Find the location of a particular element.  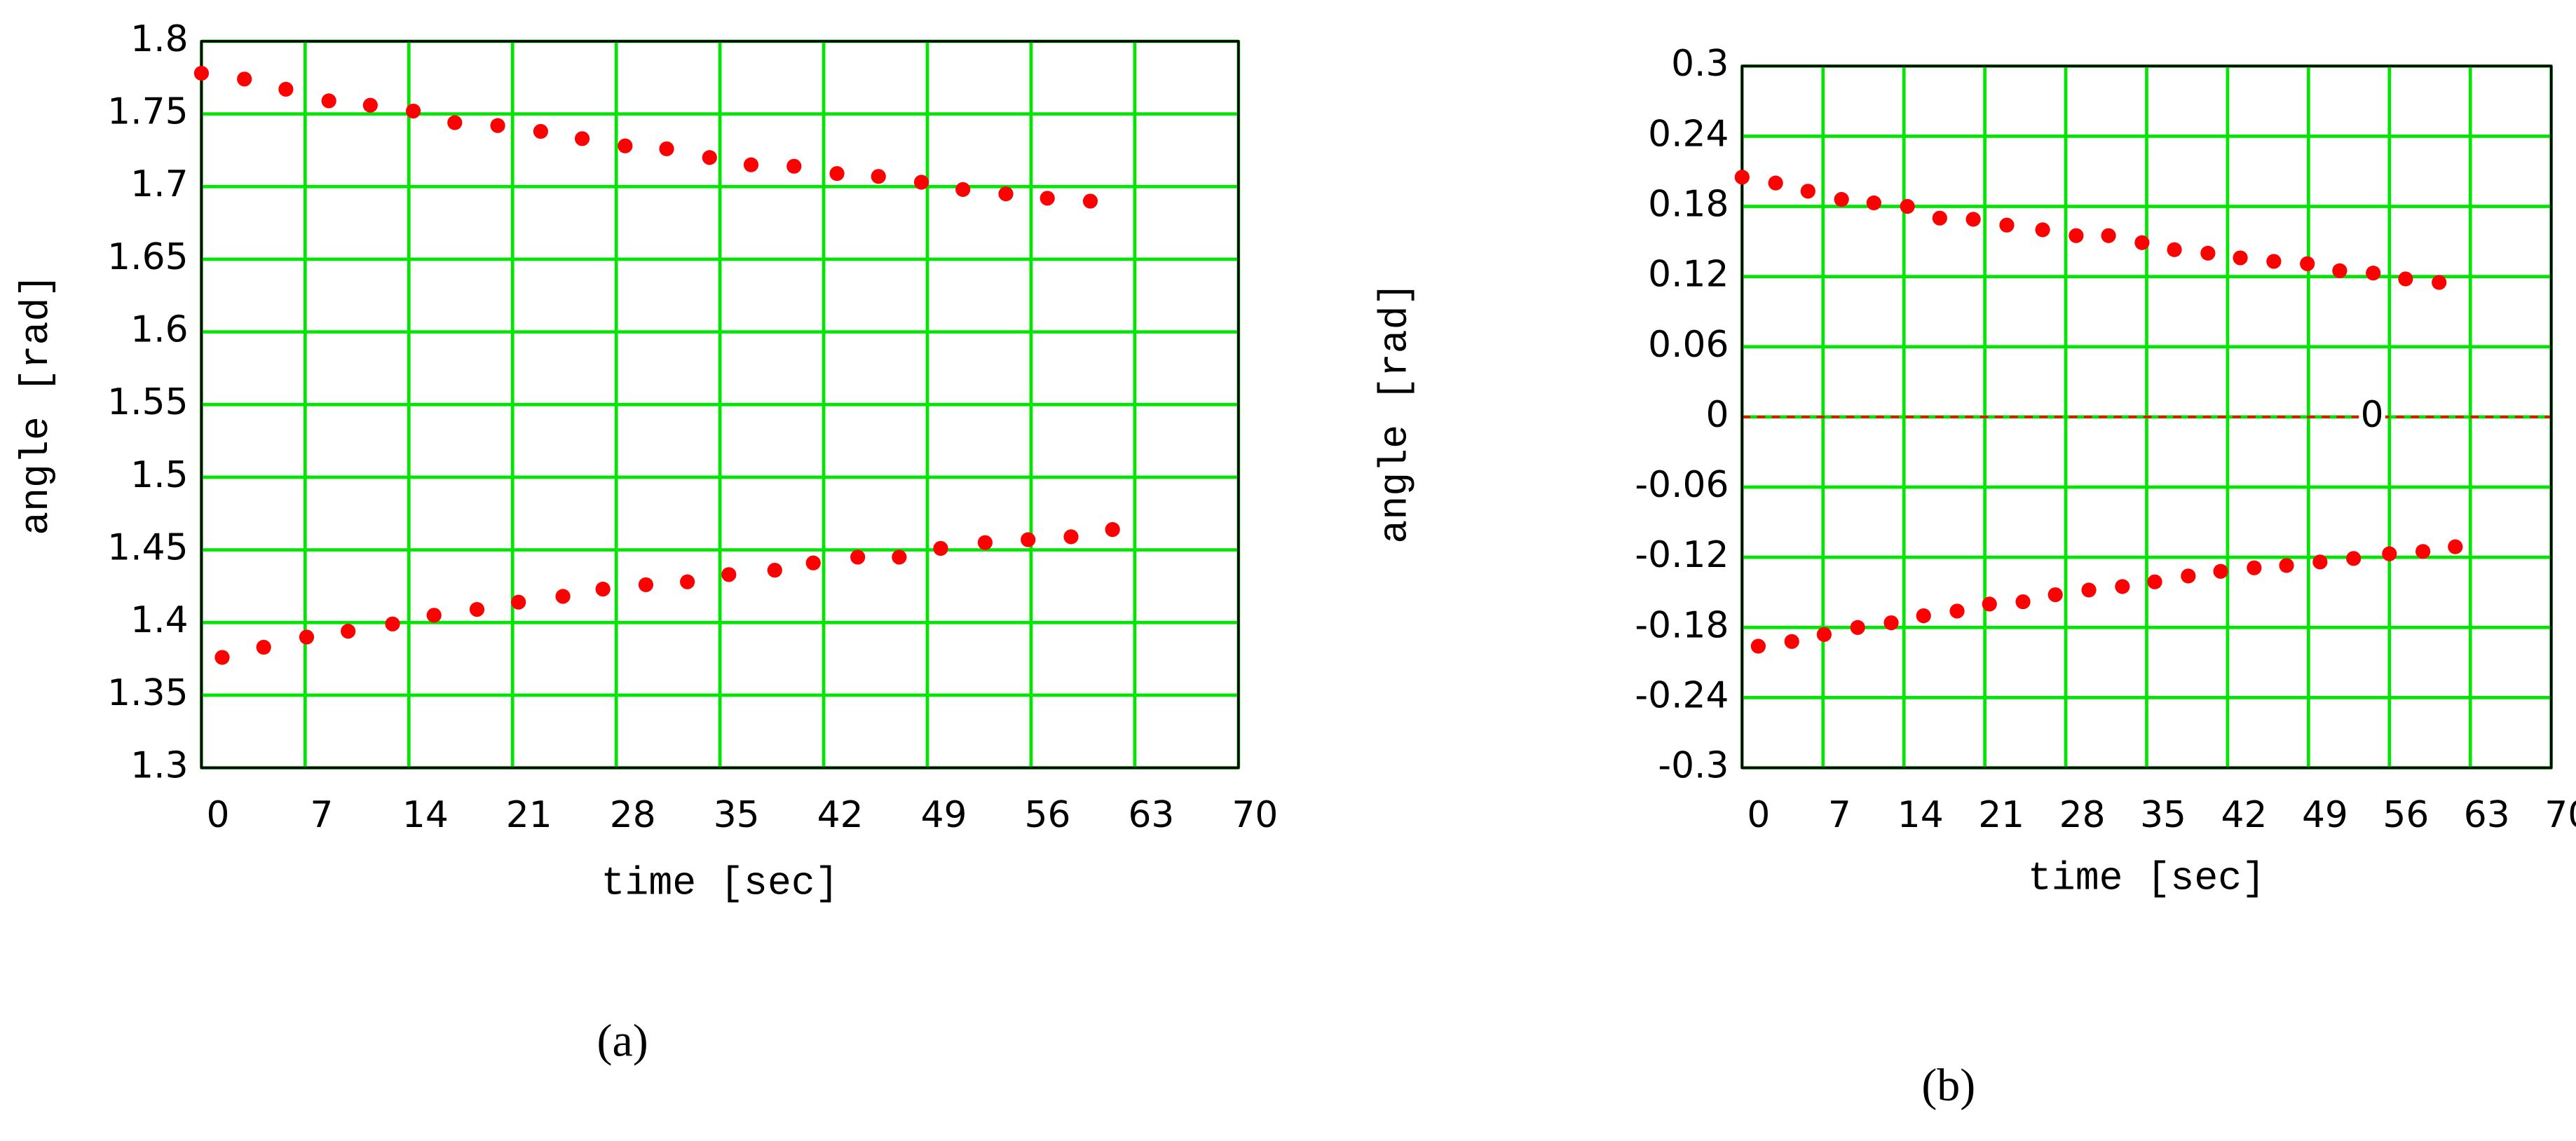

y-tick-label: 1.65 is located at coordinates (147, 257).